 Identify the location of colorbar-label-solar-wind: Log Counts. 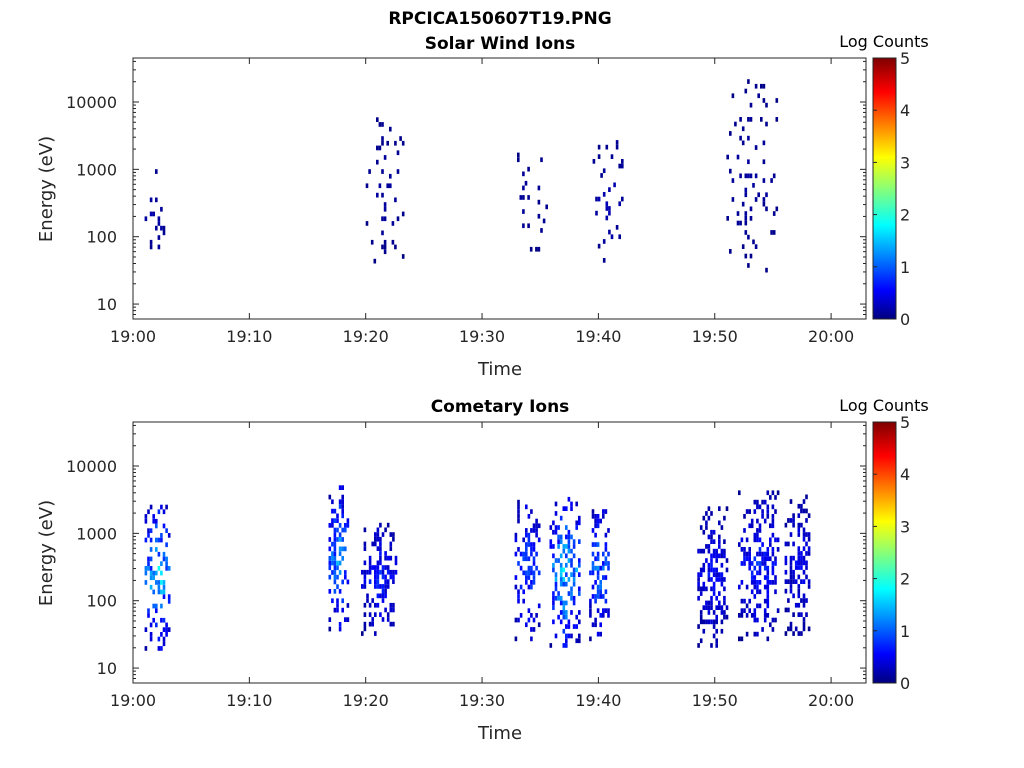
(884, 41).